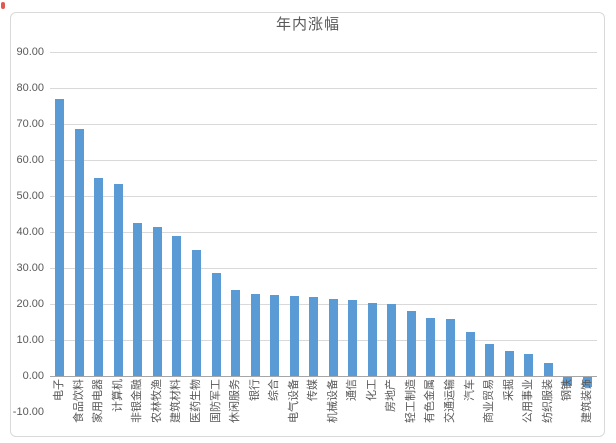 This screenshot has width=616, height=443. What do you see at coordinates (216, 324) in the screenshot?
I see `bar-国防军工` at bounding box center [216, 324].